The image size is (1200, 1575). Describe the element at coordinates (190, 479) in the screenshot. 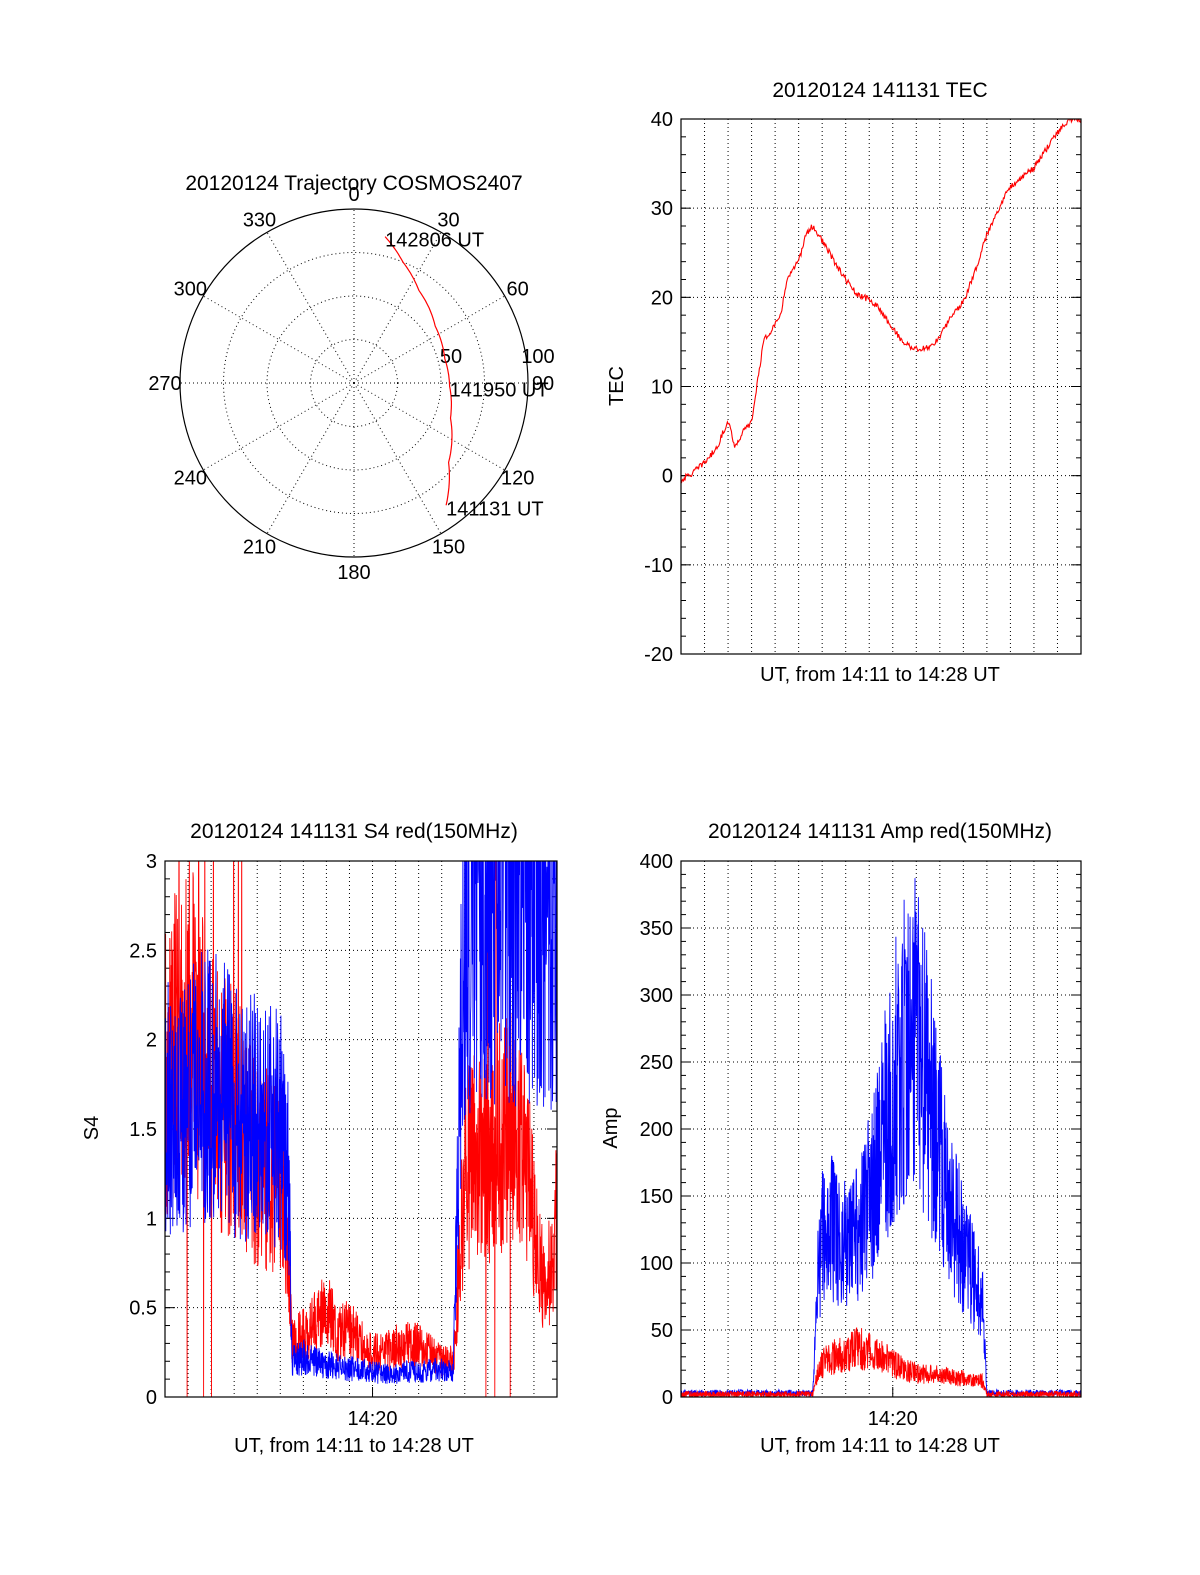

I see `polar-angle-label: 240` at that location.